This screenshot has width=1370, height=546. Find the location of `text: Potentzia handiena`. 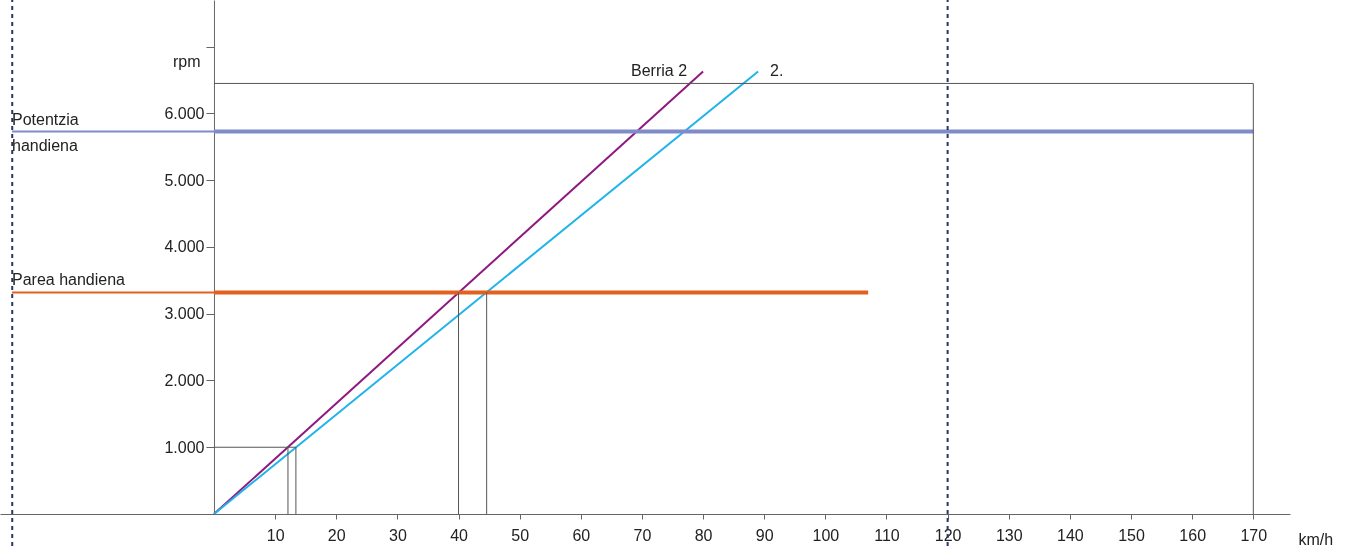

text: Potentzia handiena is located at coordinates (45, 132).